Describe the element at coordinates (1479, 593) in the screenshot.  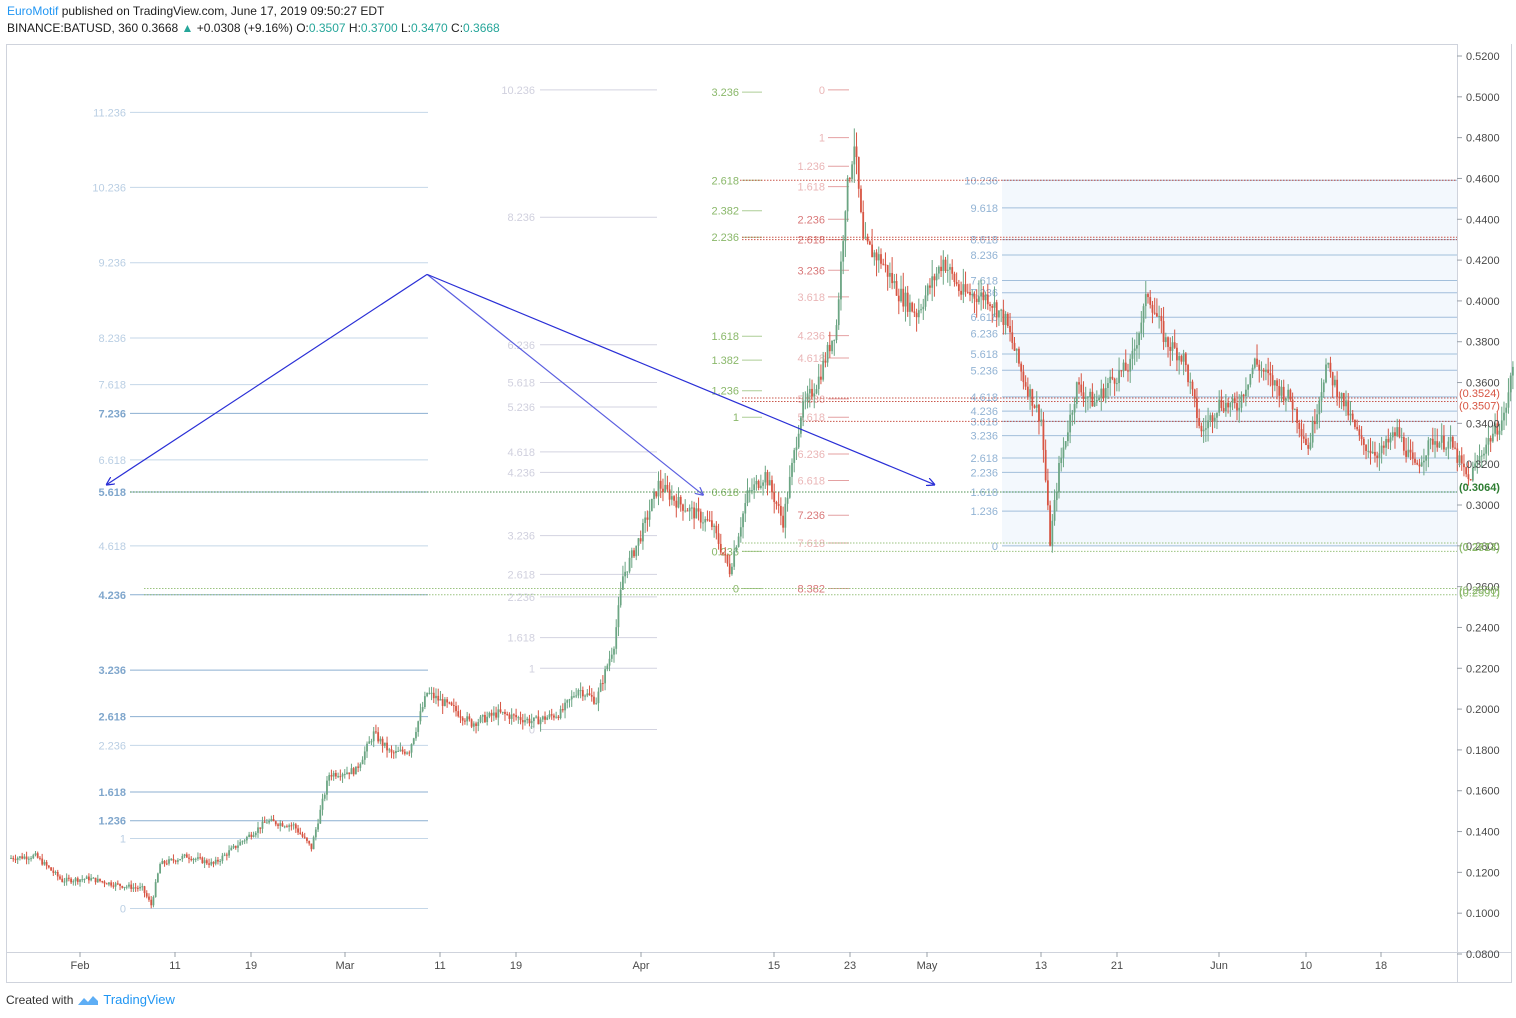
I see `price-tag-label: (0.2591)` at that location.